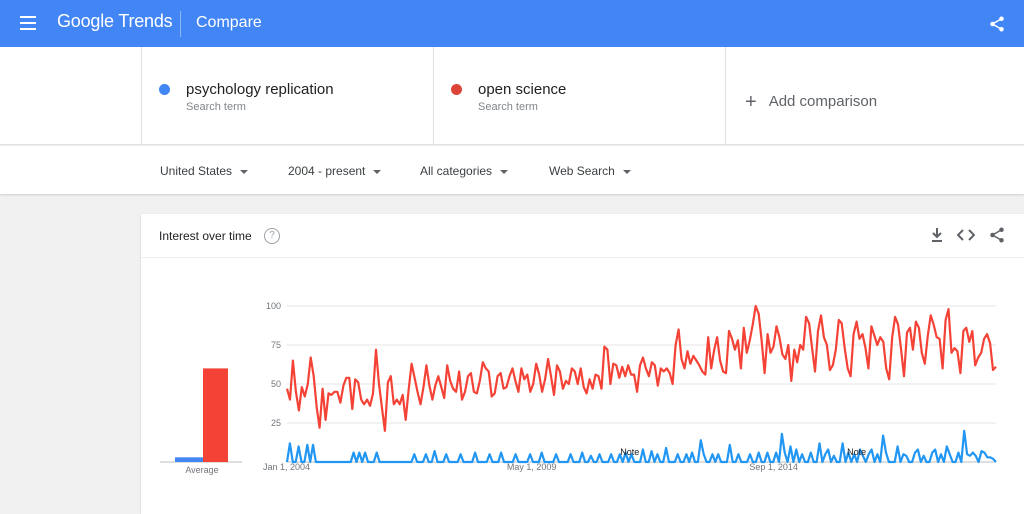  I want to click on region-dropdown: United States, so click(204, 171).